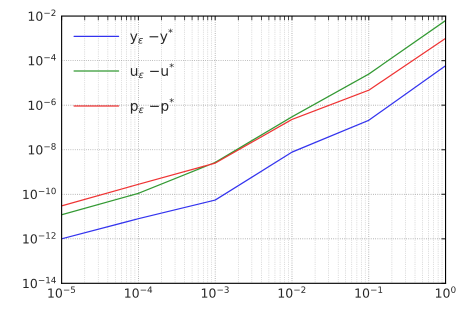 This screenshot has height=322, width=474. What do you see at coordinates (292, 292) in the screenshot?
I see `x-tick-label: 10$^{−2}$` at bounding box center [292, 292].